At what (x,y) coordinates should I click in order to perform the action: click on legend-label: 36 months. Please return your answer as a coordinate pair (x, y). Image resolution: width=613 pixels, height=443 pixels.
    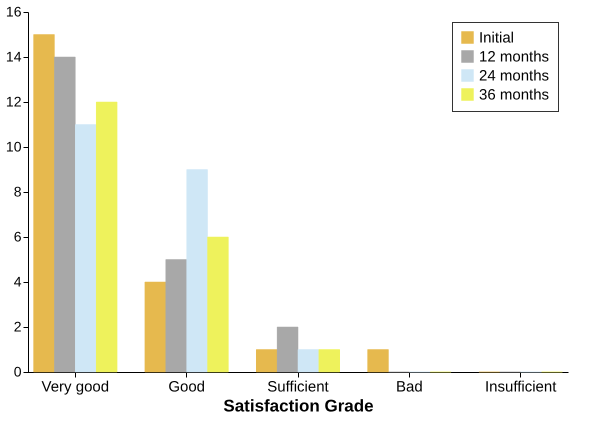
    Looking at the image, I should click on (514, 95).